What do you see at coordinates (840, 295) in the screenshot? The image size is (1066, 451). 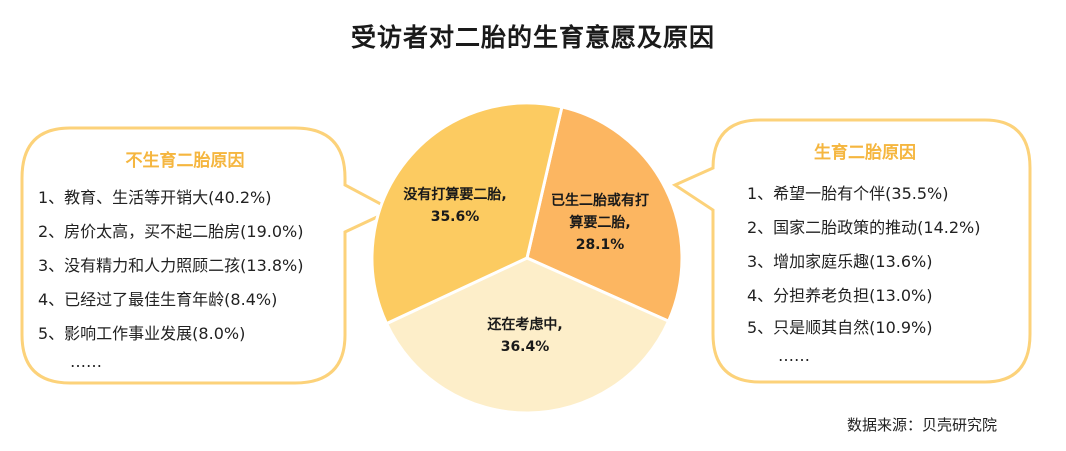 I see `right-reason-4: 4、分担养老负担(13.0%)` at bounding box center [840, 295].